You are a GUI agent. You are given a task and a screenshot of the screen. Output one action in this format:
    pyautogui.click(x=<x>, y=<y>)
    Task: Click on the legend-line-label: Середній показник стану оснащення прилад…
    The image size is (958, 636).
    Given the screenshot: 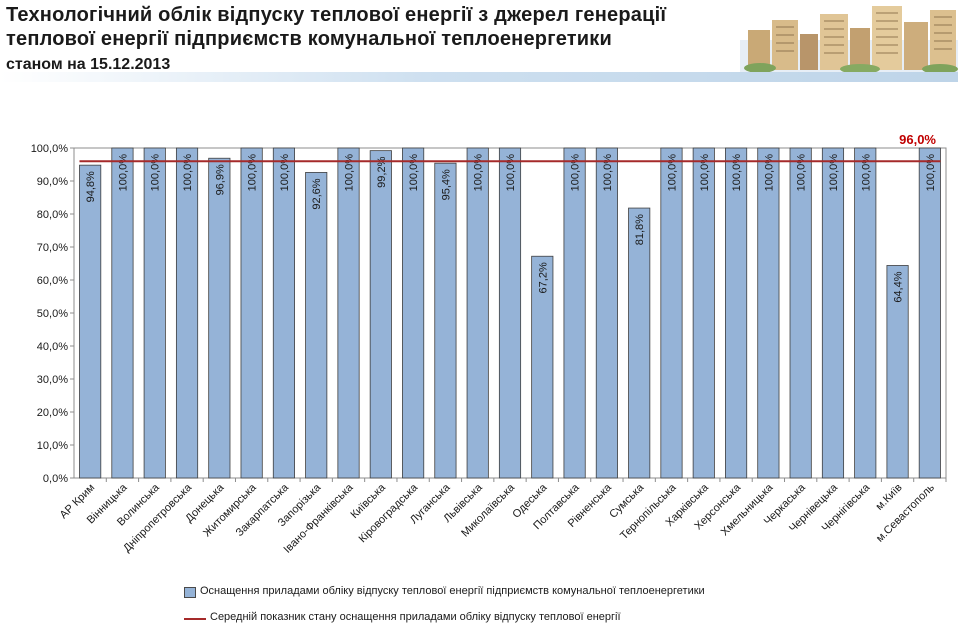 What is the action you would take?
    pyautogui.click(x=415, y=617)
    